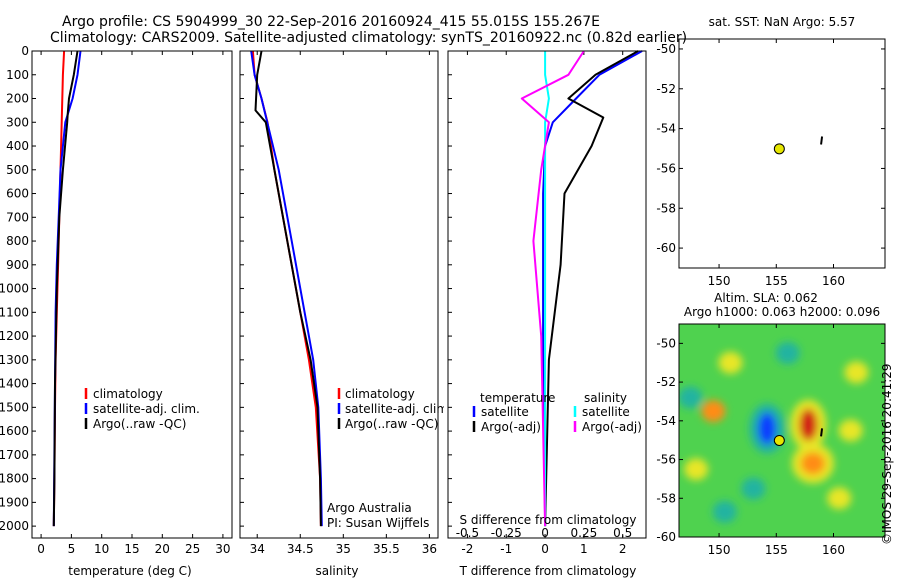  Describe the element at coordinates (72, 549) in the screenshot. I see `temp-xtick-label: 5` at that location.